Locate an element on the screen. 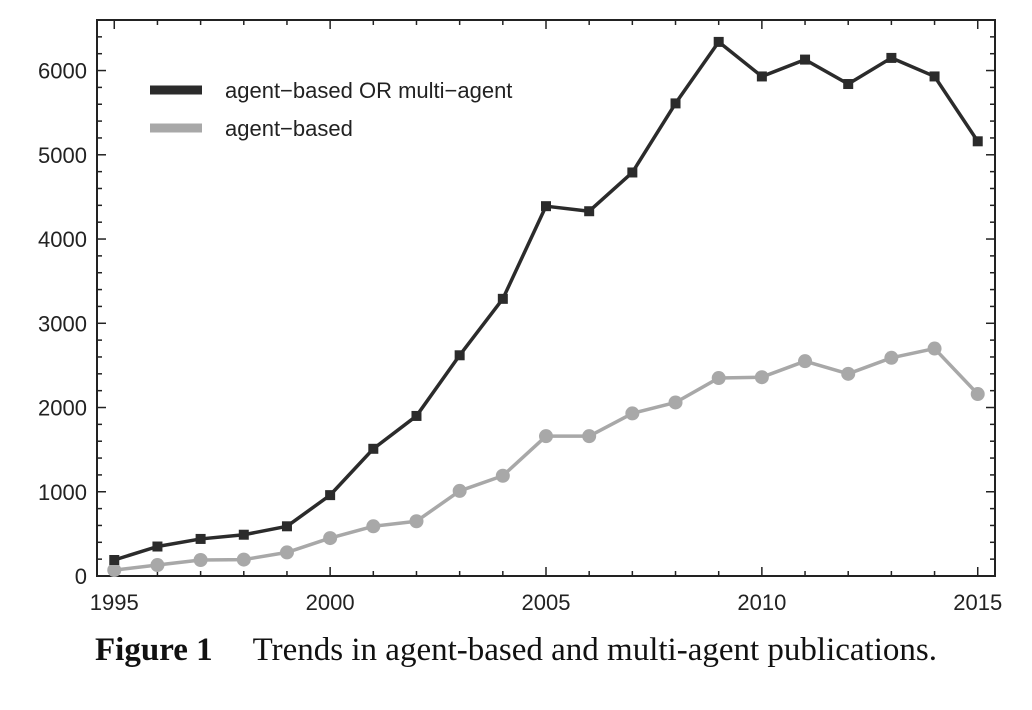  y-tick-label: 3000 is located at coordinates (62, 323).